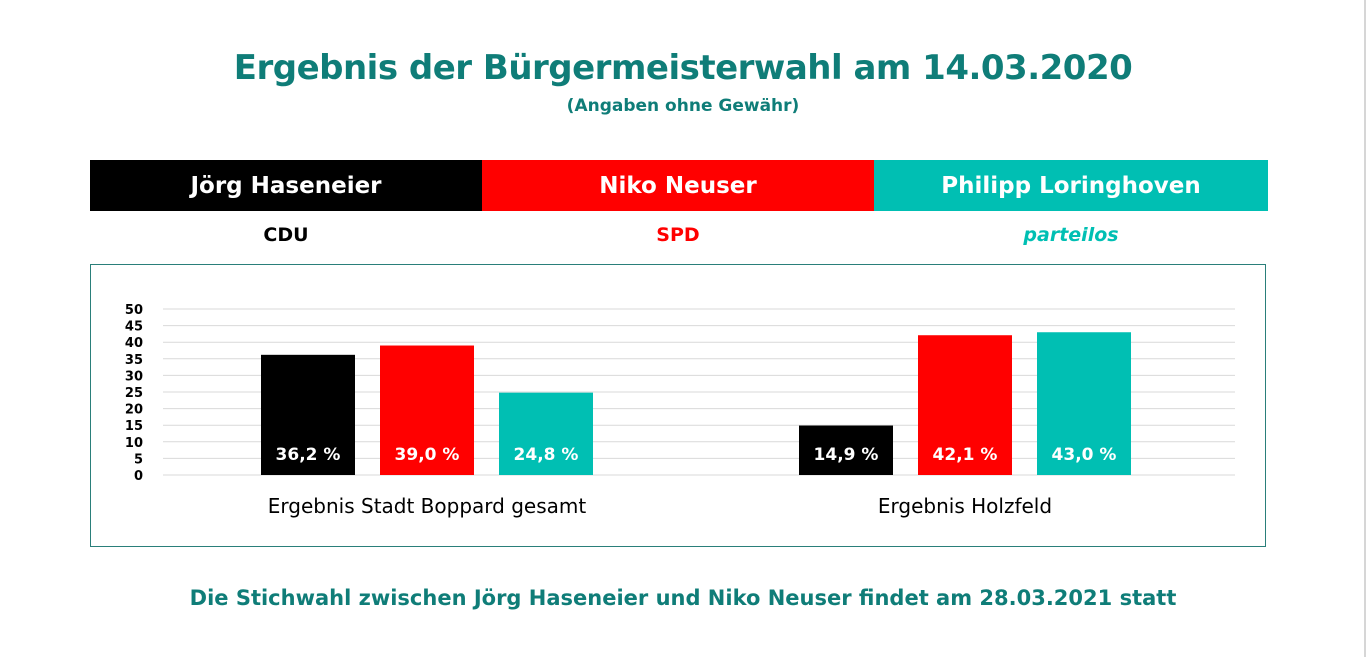 This screenshot has height=657, width=1366. What do you see at coordinates (134, 310) in the screenshot?
I see `y-tick-label: 50` at bounding box center [134, 310].